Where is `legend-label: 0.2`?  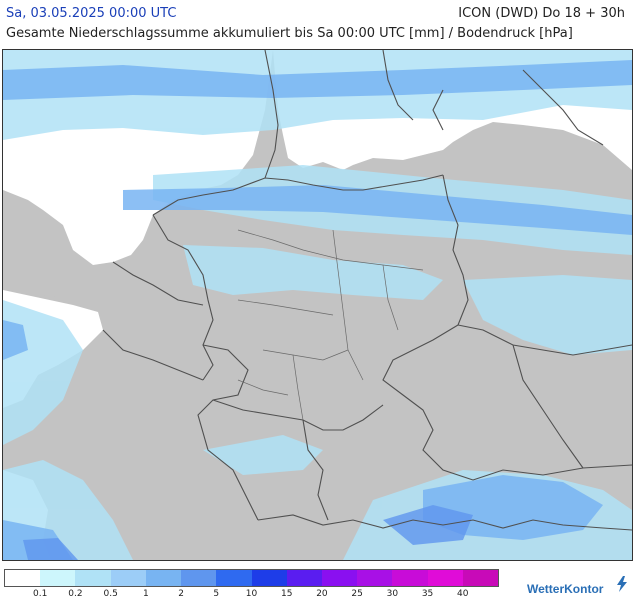 legend-label: 0.2 is located at coordinates (75, 594).